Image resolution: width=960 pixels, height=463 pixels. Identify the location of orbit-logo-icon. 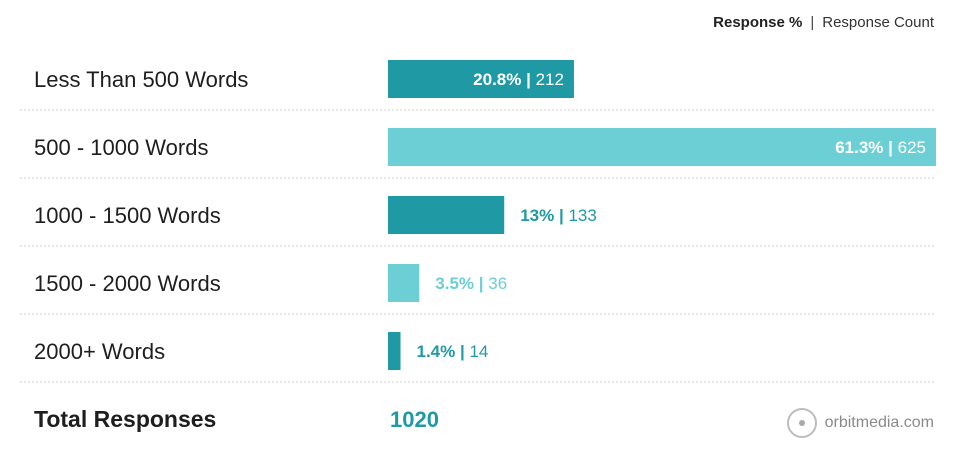
(801, 423).